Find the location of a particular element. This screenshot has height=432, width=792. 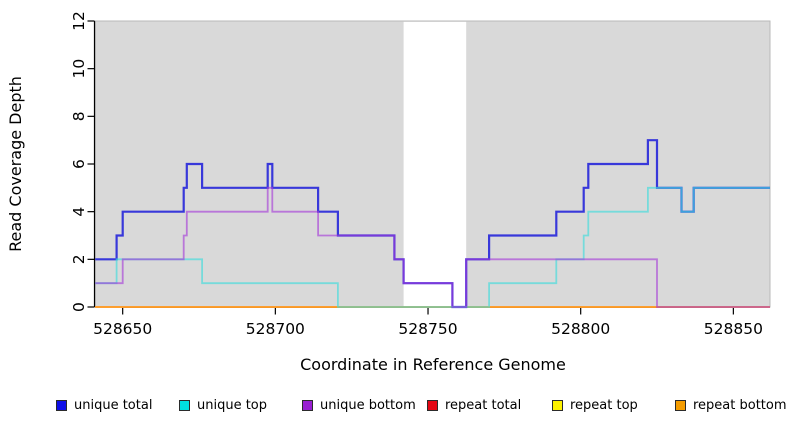

legend-item-repeat-total: repeat total is located at coordinates (474, 405).